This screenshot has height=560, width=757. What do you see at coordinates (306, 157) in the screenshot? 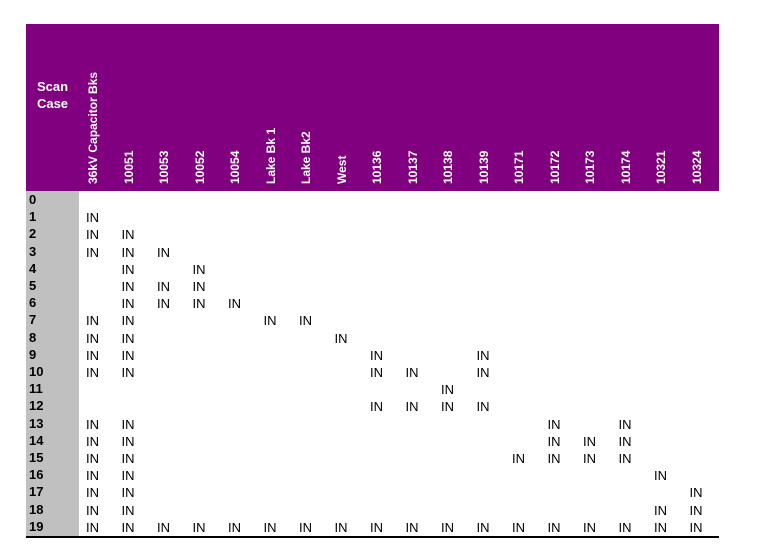
I see `column-header: Lake Bk2` at bounding box center [306, 157].